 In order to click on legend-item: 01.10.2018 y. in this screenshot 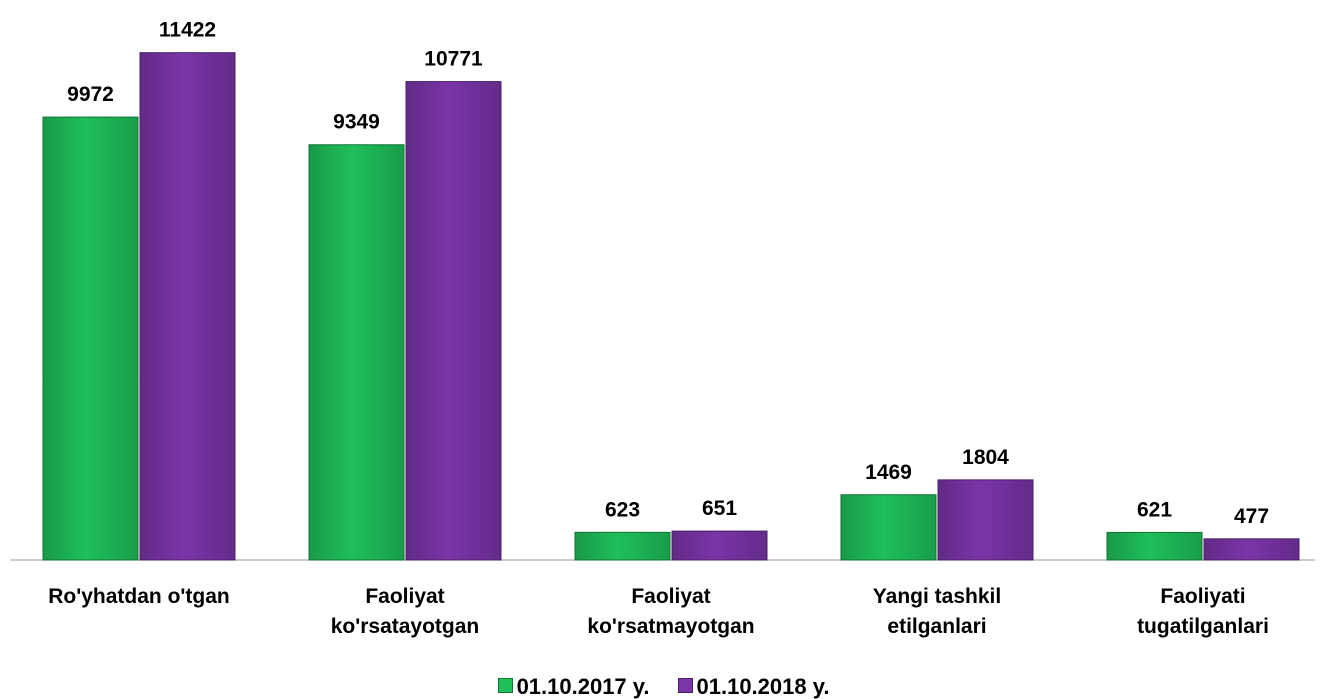, I will do `click(753, 686)`.